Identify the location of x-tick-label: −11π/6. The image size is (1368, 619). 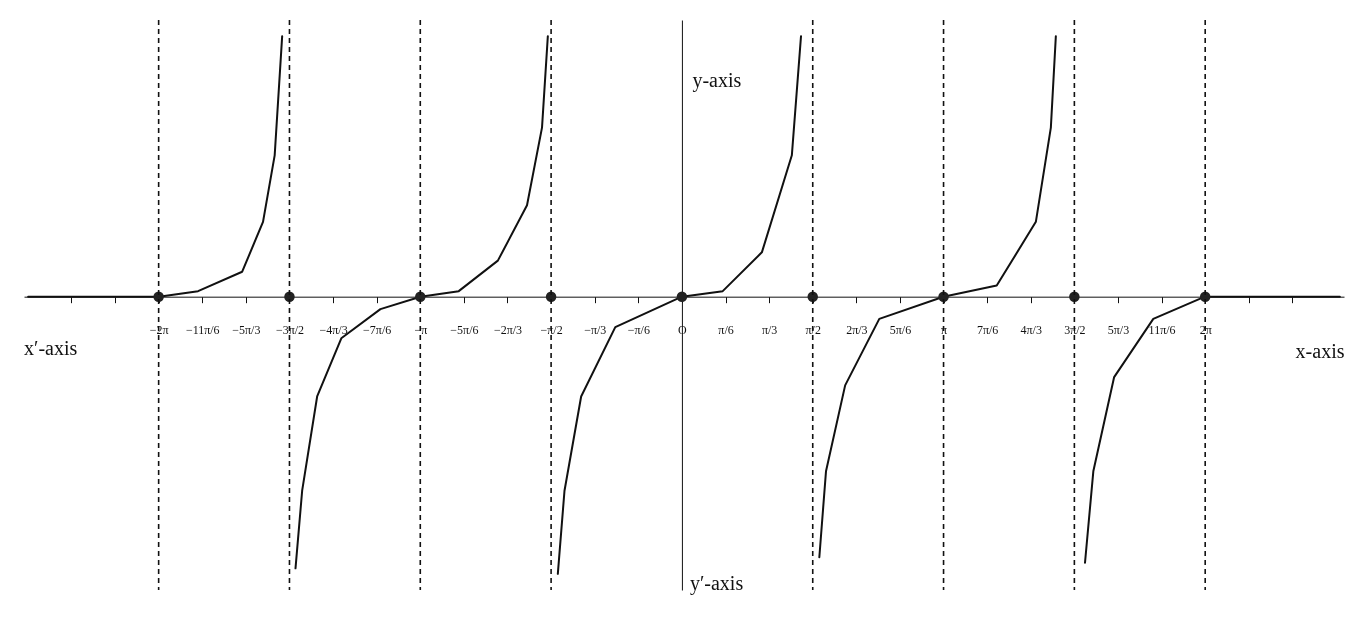
(202, 330).